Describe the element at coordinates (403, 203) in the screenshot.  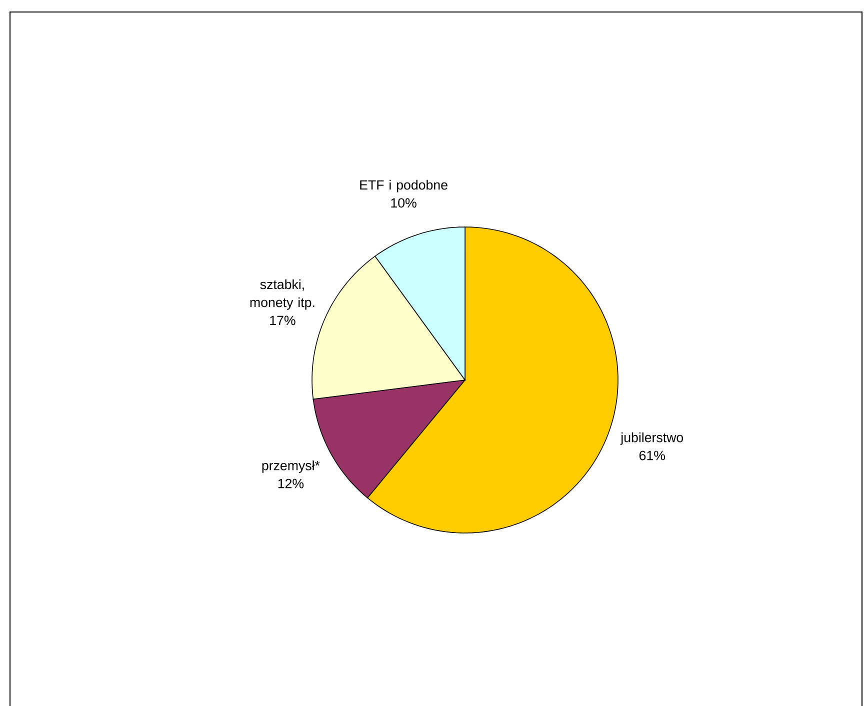
I see `data-label: 10%` at that location.